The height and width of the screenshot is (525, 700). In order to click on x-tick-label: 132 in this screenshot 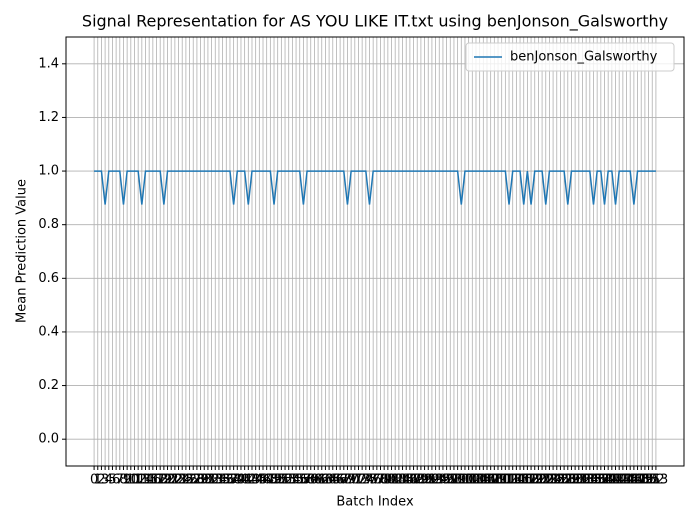, I will do `click(578, 480)`.